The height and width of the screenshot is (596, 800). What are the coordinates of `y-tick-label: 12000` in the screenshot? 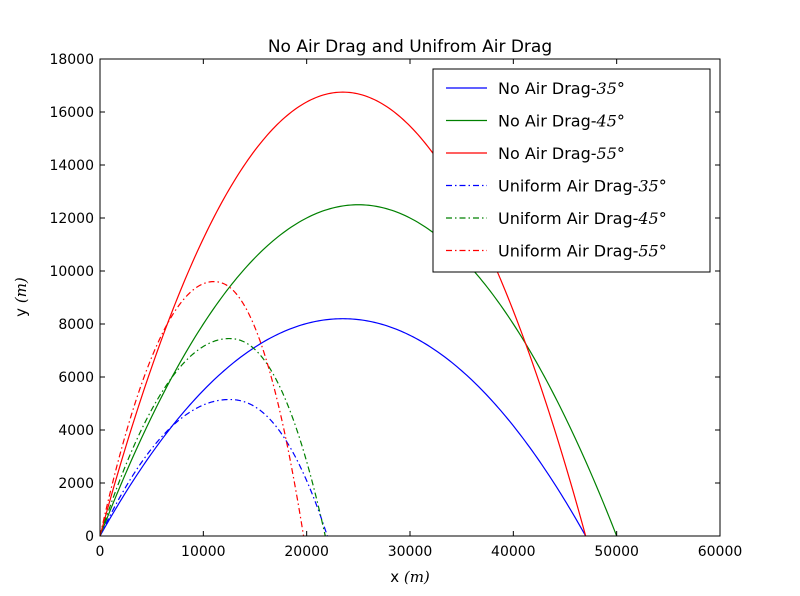 It's located at (71, 219).